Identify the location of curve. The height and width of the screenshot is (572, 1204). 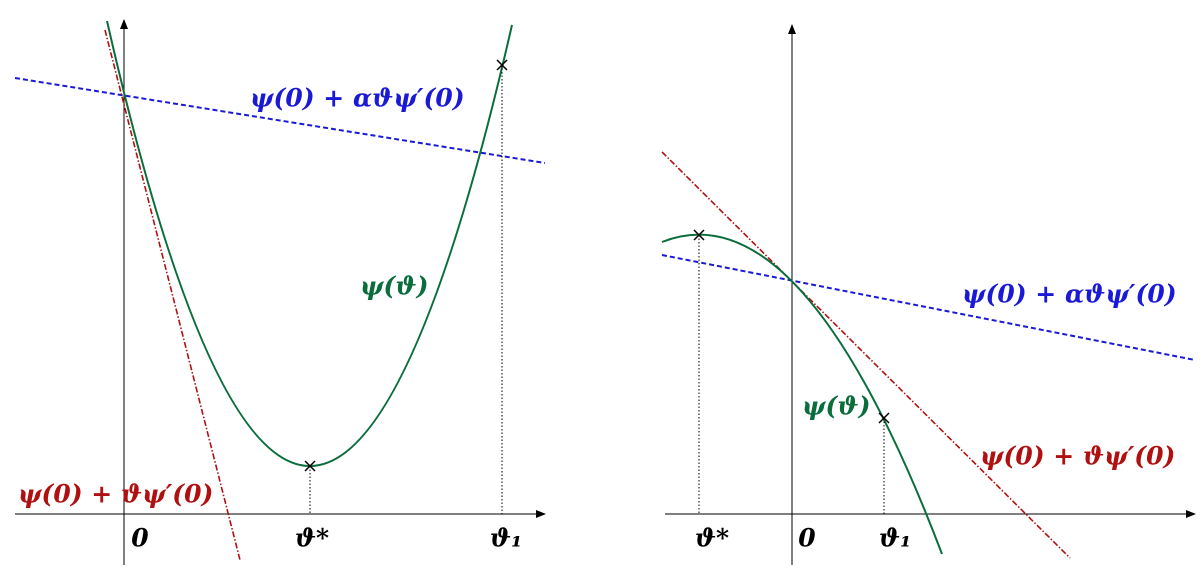
(802, 394).